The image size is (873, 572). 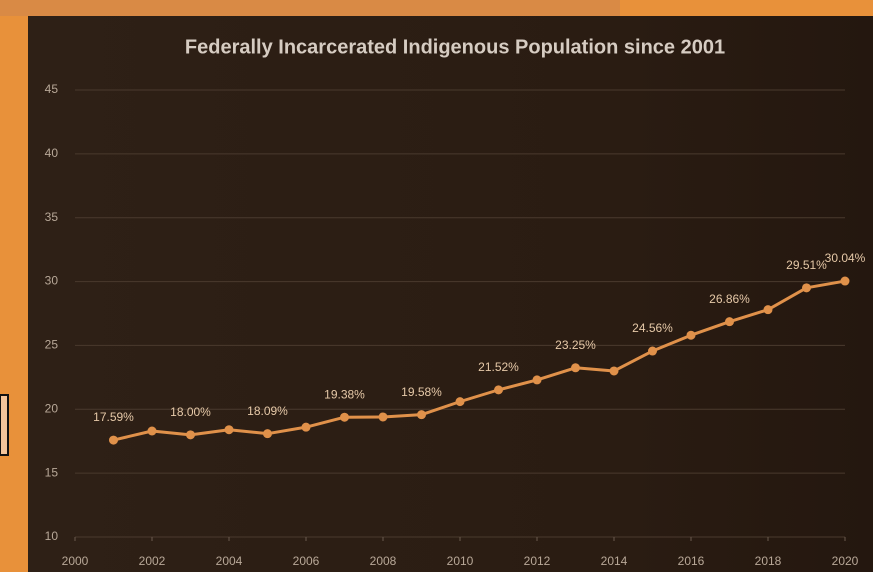 What do you see at coordinates (652, 328) in the screenshot?
I see `data-label: 24.56%` at bounding box center [652, 328].